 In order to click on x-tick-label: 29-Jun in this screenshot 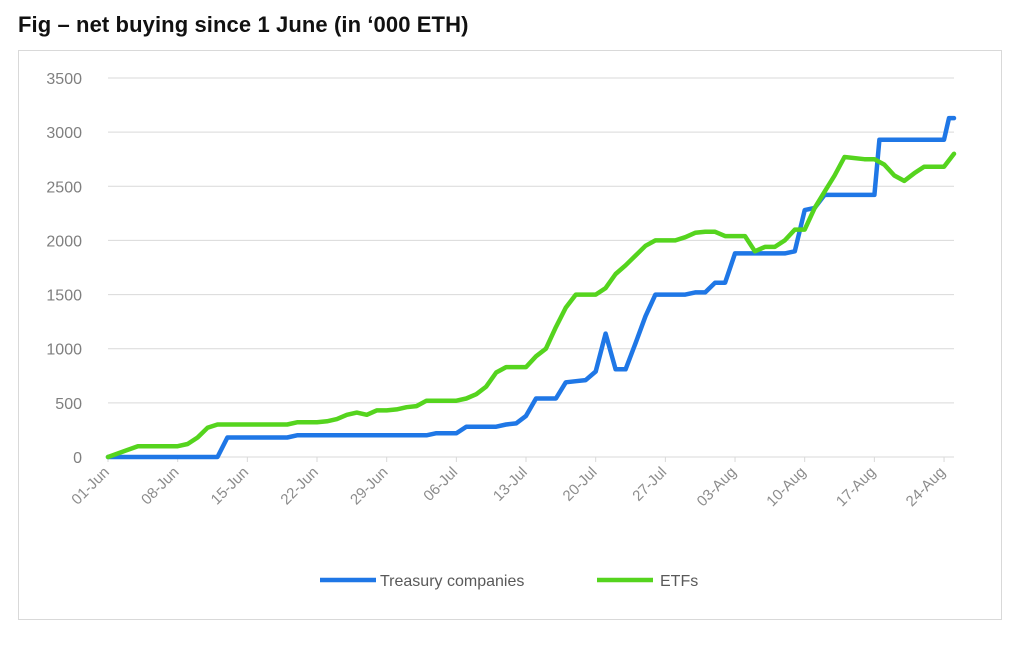, I will do `click(369, 486)`.